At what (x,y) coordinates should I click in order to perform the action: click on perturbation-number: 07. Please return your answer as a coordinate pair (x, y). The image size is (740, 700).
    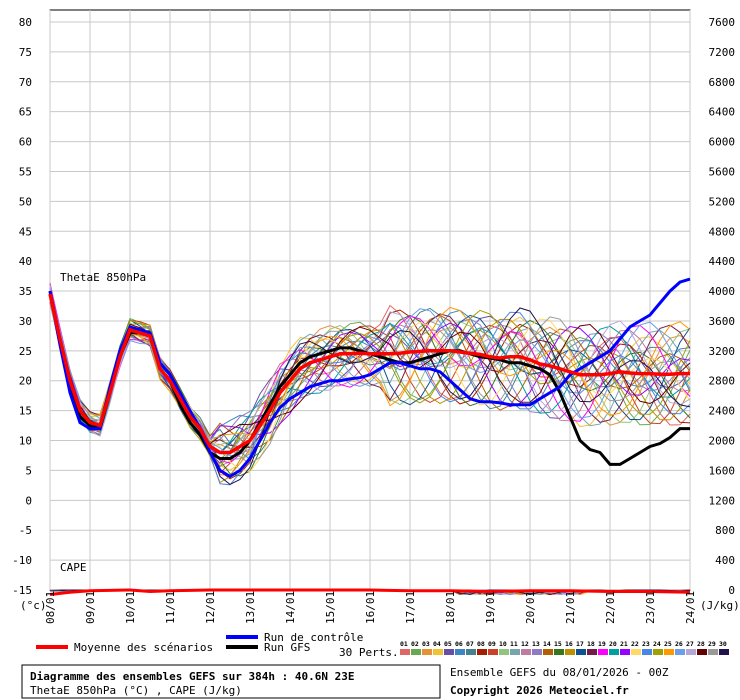
    Looking at the image, I should click on (470, 644).